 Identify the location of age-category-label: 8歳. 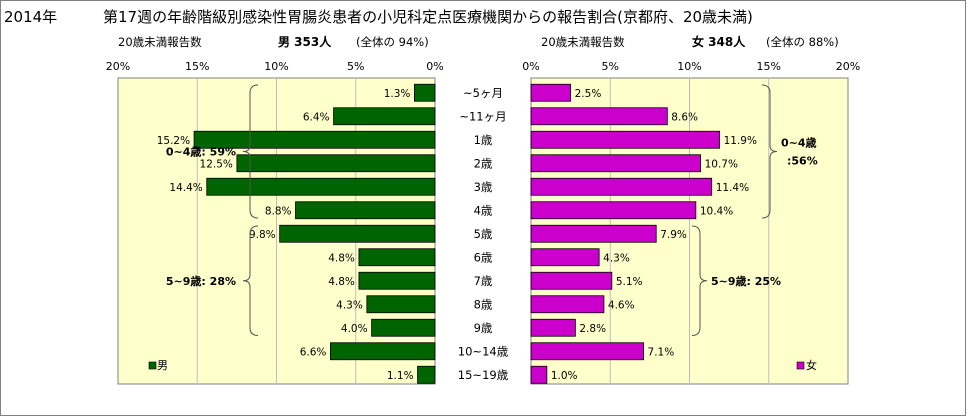
(483, 304).